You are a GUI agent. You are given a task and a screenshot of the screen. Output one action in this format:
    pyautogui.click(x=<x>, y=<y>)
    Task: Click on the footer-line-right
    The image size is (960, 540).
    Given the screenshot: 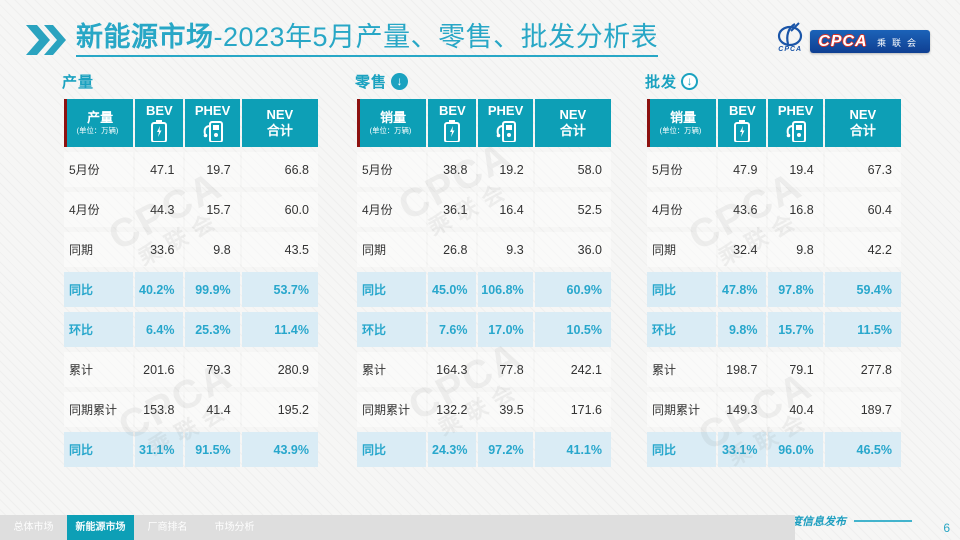 What is the action you would take?
    pyautogui.click(x=883, y=521)
    